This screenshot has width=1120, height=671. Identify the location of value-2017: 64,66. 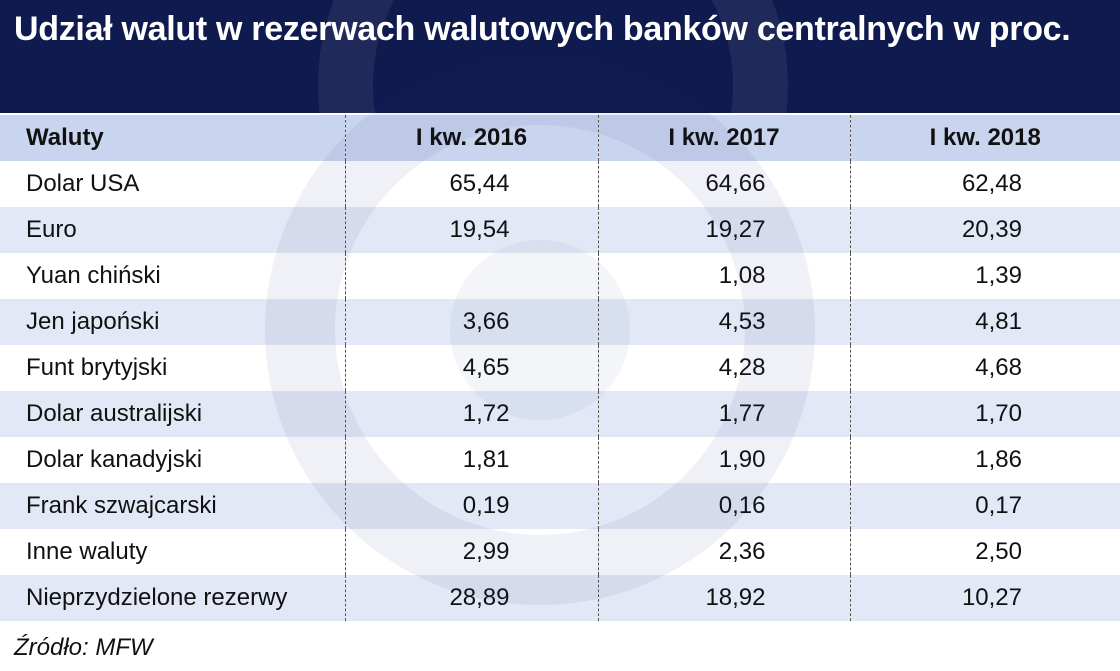
(723, 184).